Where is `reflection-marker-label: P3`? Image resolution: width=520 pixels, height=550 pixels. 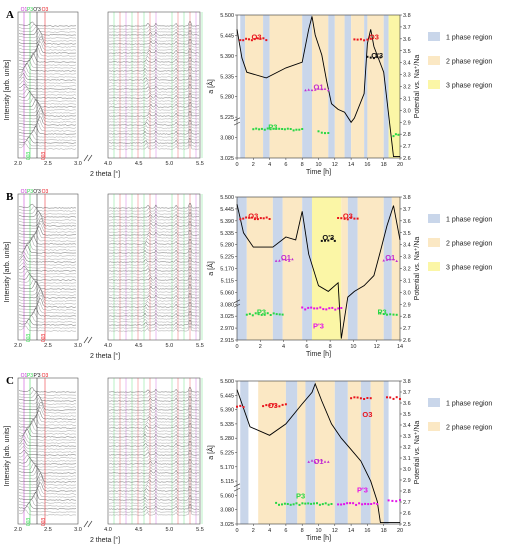 reflection-marker-label: P3 is located at coordinates (30, 10).